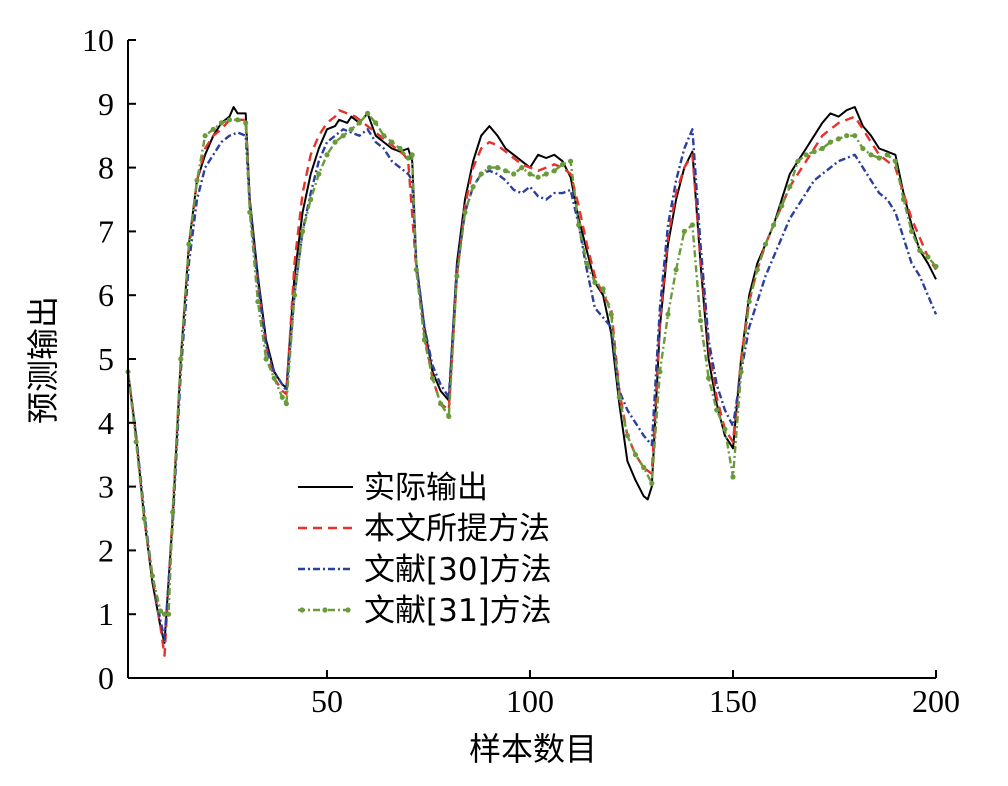  What do you see at coordinates (43, 360) in the screenshot?
I see `y-axis-title: 预测输出` at bounding box center [43, 360].